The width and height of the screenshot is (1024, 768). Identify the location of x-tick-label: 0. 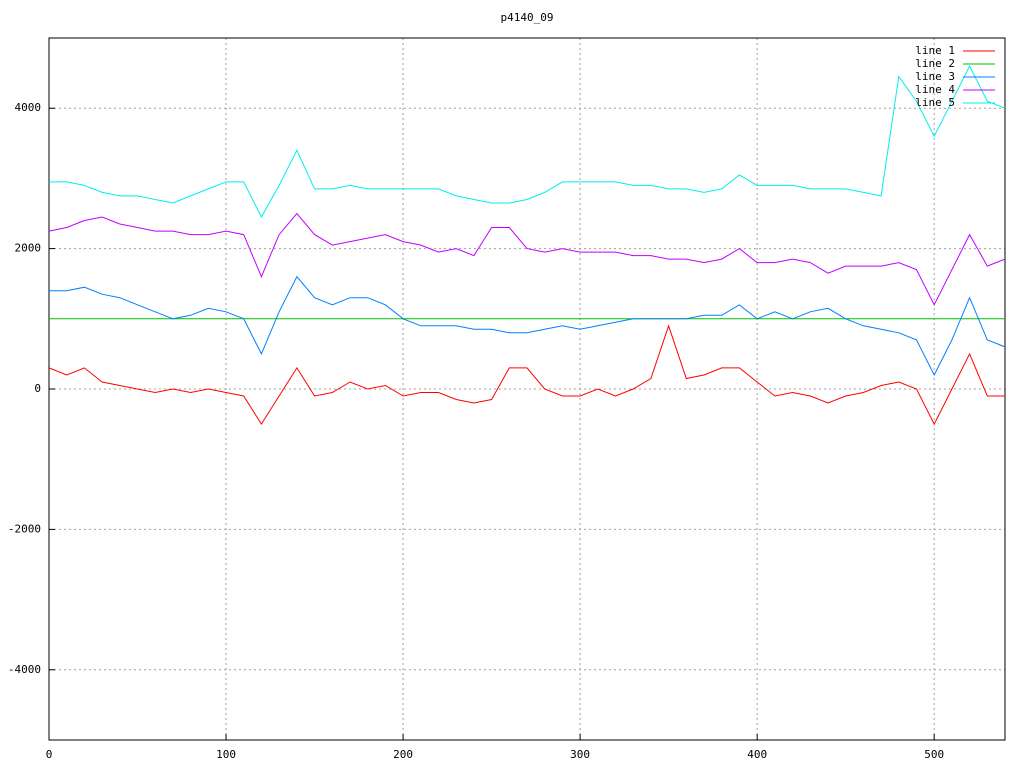
(49, 754).